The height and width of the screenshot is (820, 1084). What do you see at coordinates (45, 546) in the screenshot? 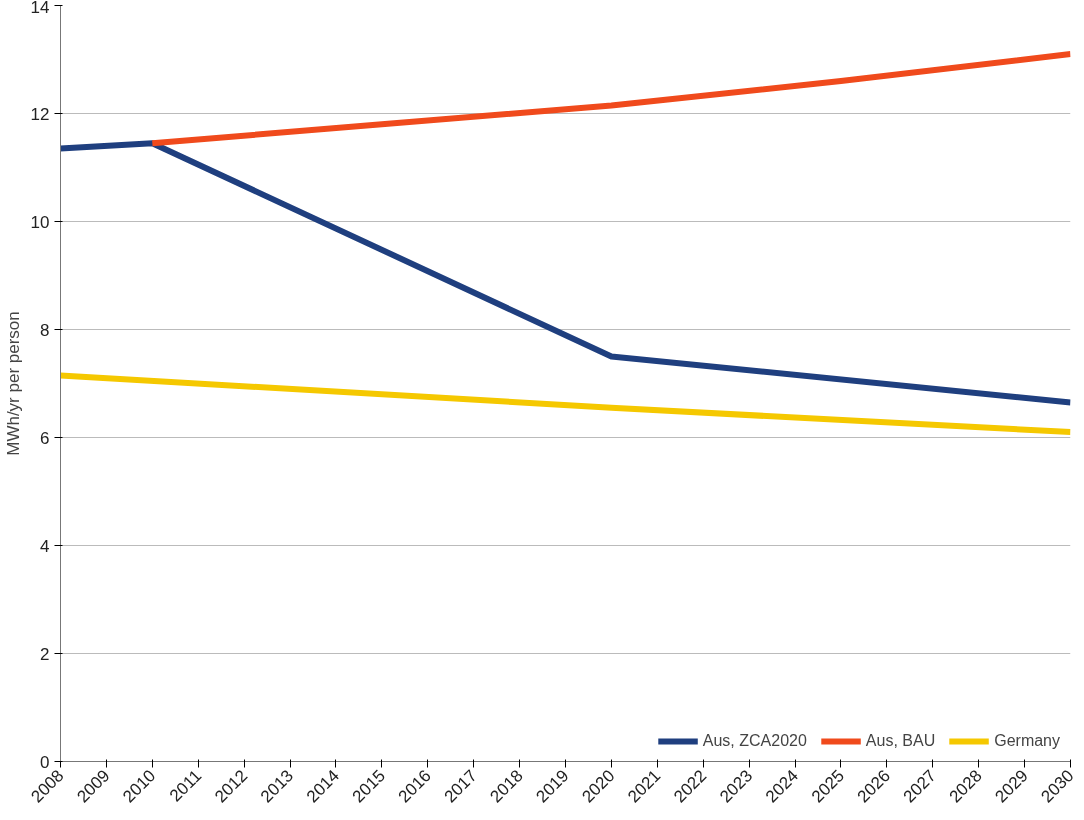
I see `y-tick-label: 4` at bounding box center [45, 546].